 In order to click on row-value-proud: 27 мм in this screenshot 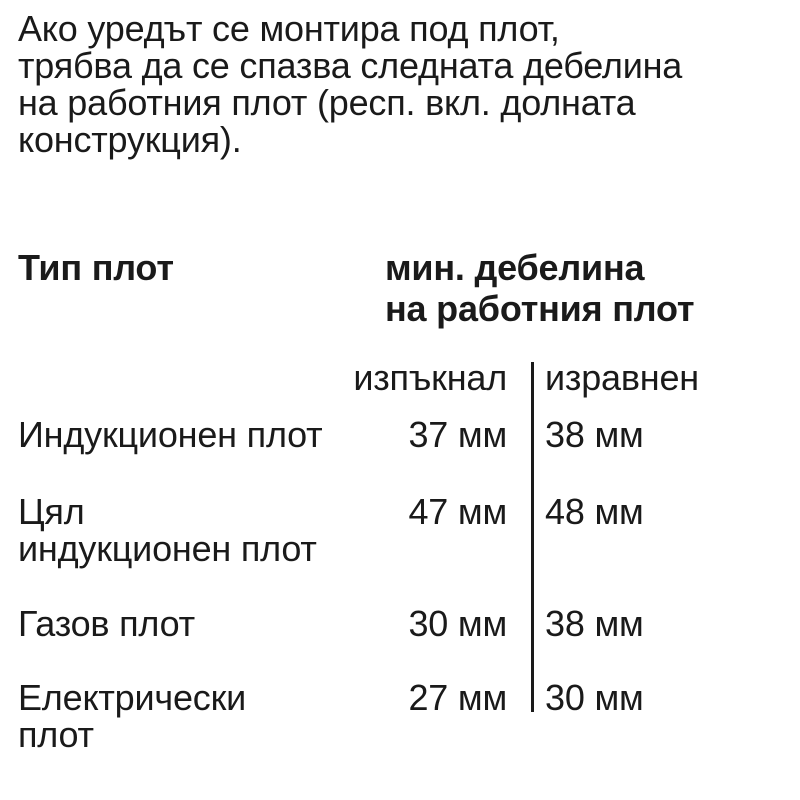, I will do `click(457, 697)`.